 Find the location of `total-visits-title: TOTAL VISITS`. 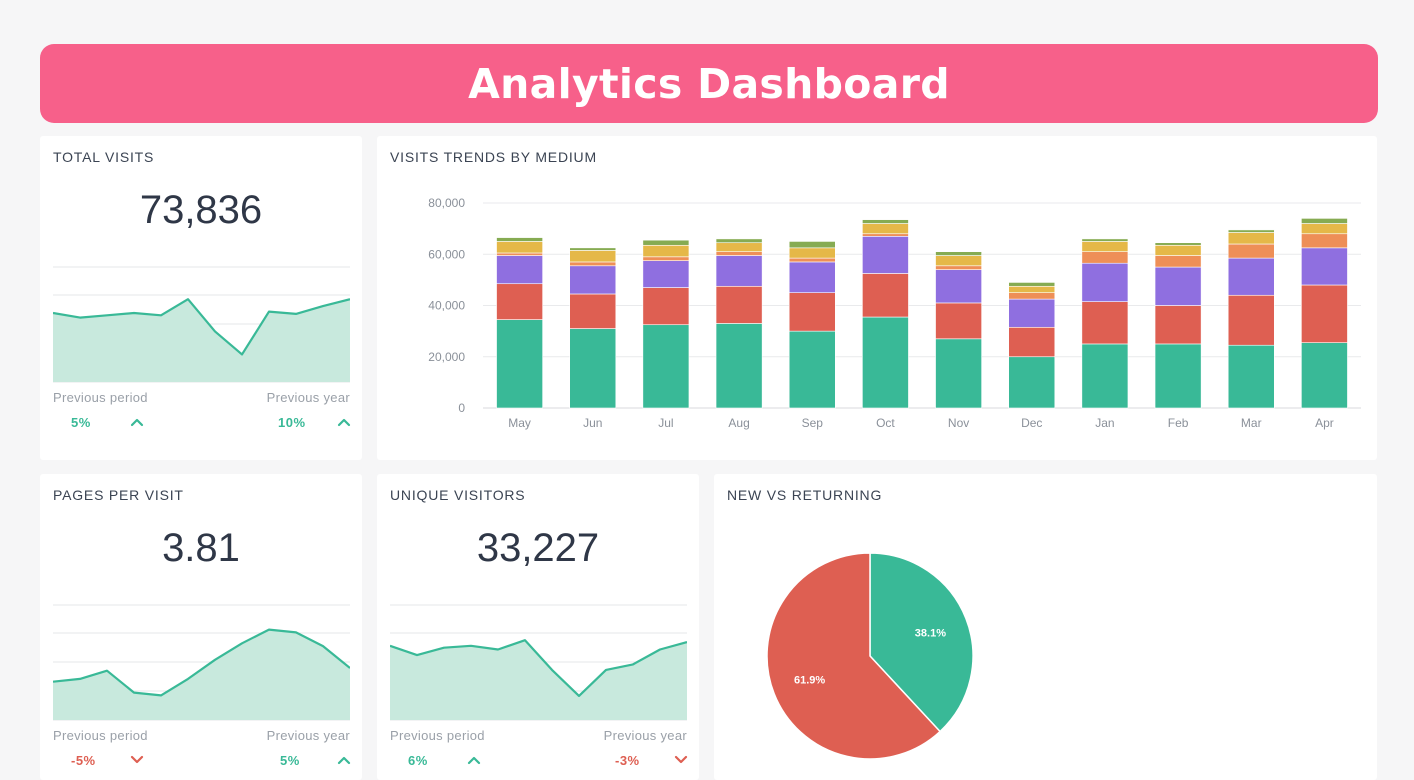

total-visits-title: TOTAL VISITS is located at coordinates (104, 157).